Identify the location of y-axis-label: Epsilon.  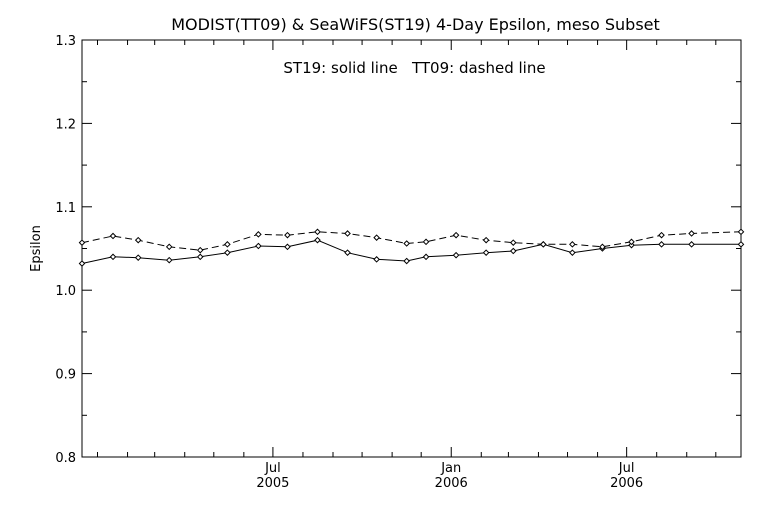
(36, 248).